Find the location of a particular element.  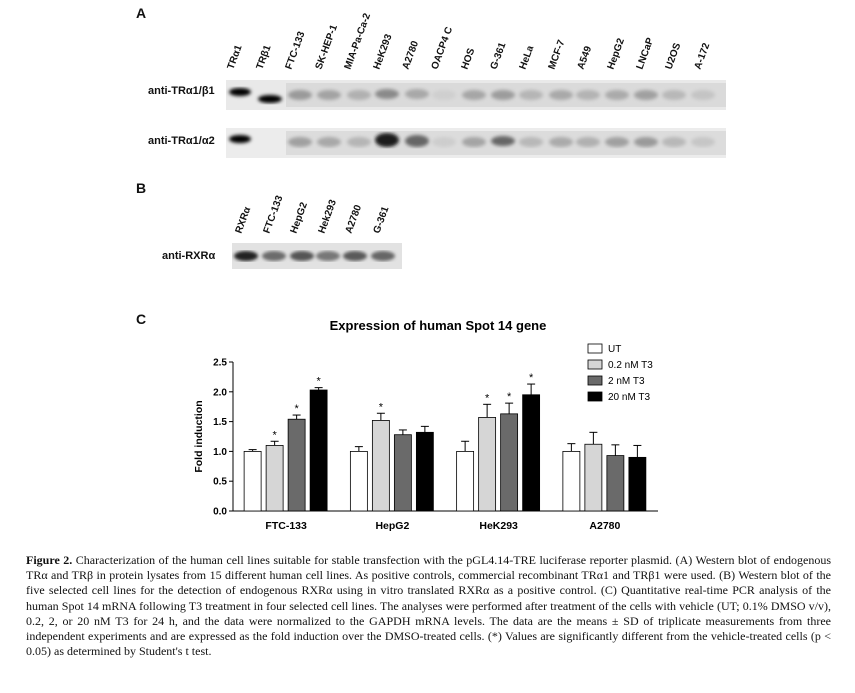

lane-label-a-7: OACP4 C is located at coordinates (443, 48).